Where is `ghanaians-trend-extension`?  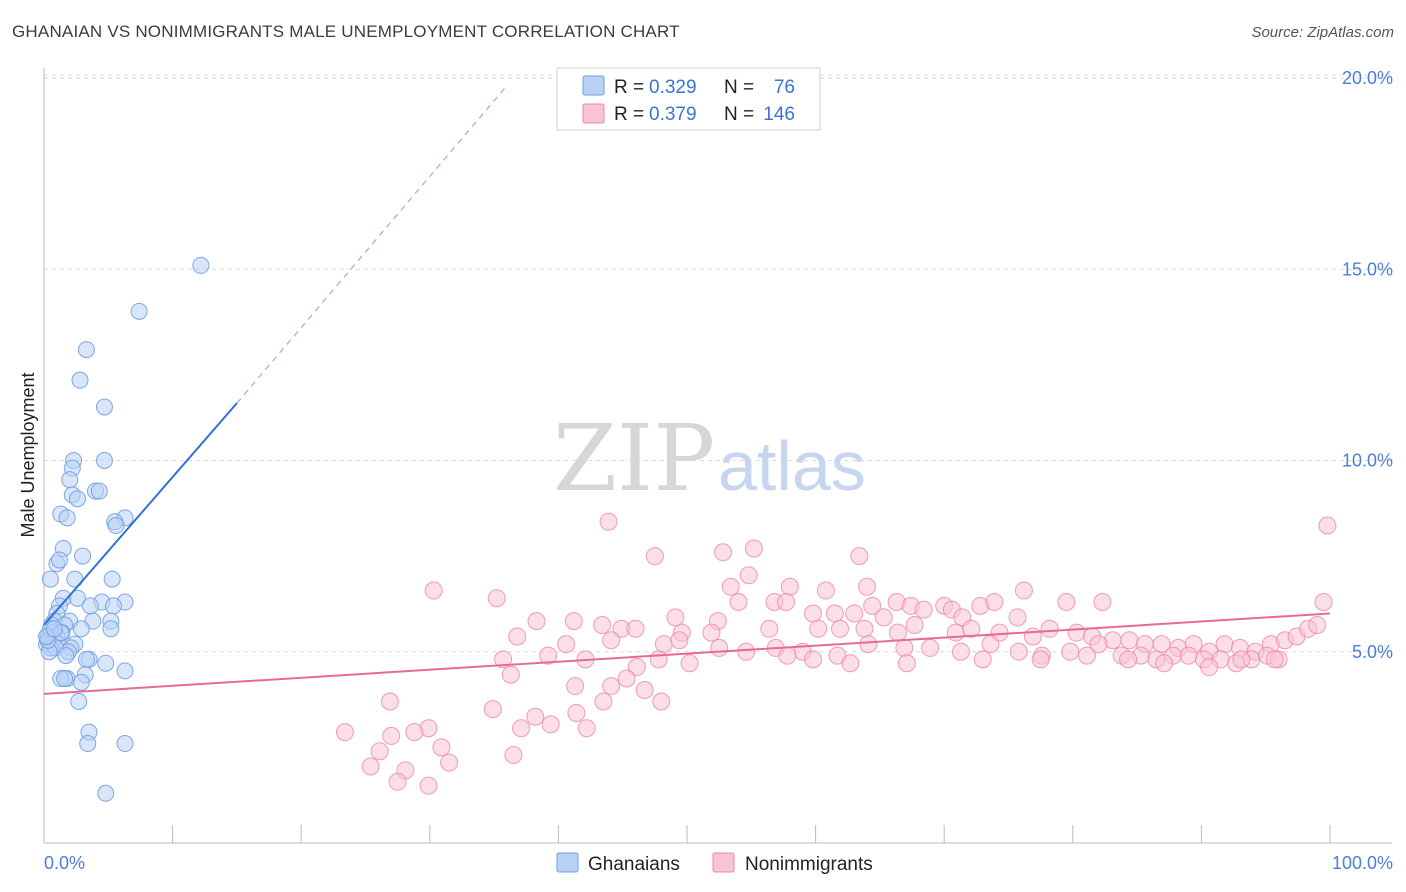 ghanaians-trend-extension is located at coordinates (372, 244).